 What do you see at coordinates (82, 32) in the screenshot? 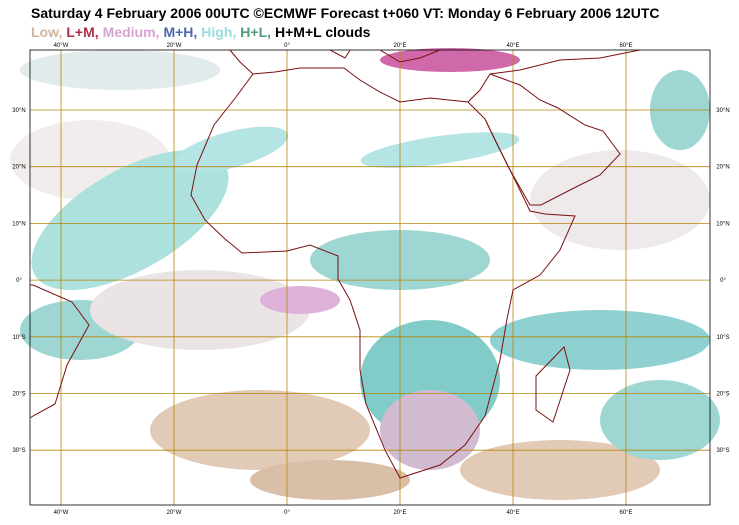
I see `legend-item: L+M,` at bounding box center [82, 32].